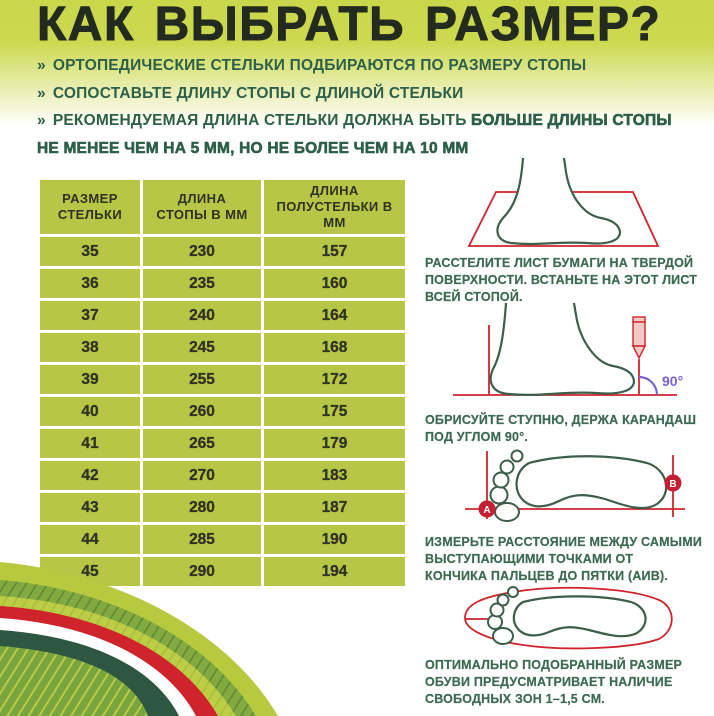 The image size is (714, 716). Describe the element at coordinates (202, 283) in the screenshot. I see `table-cell: 235` at that location.